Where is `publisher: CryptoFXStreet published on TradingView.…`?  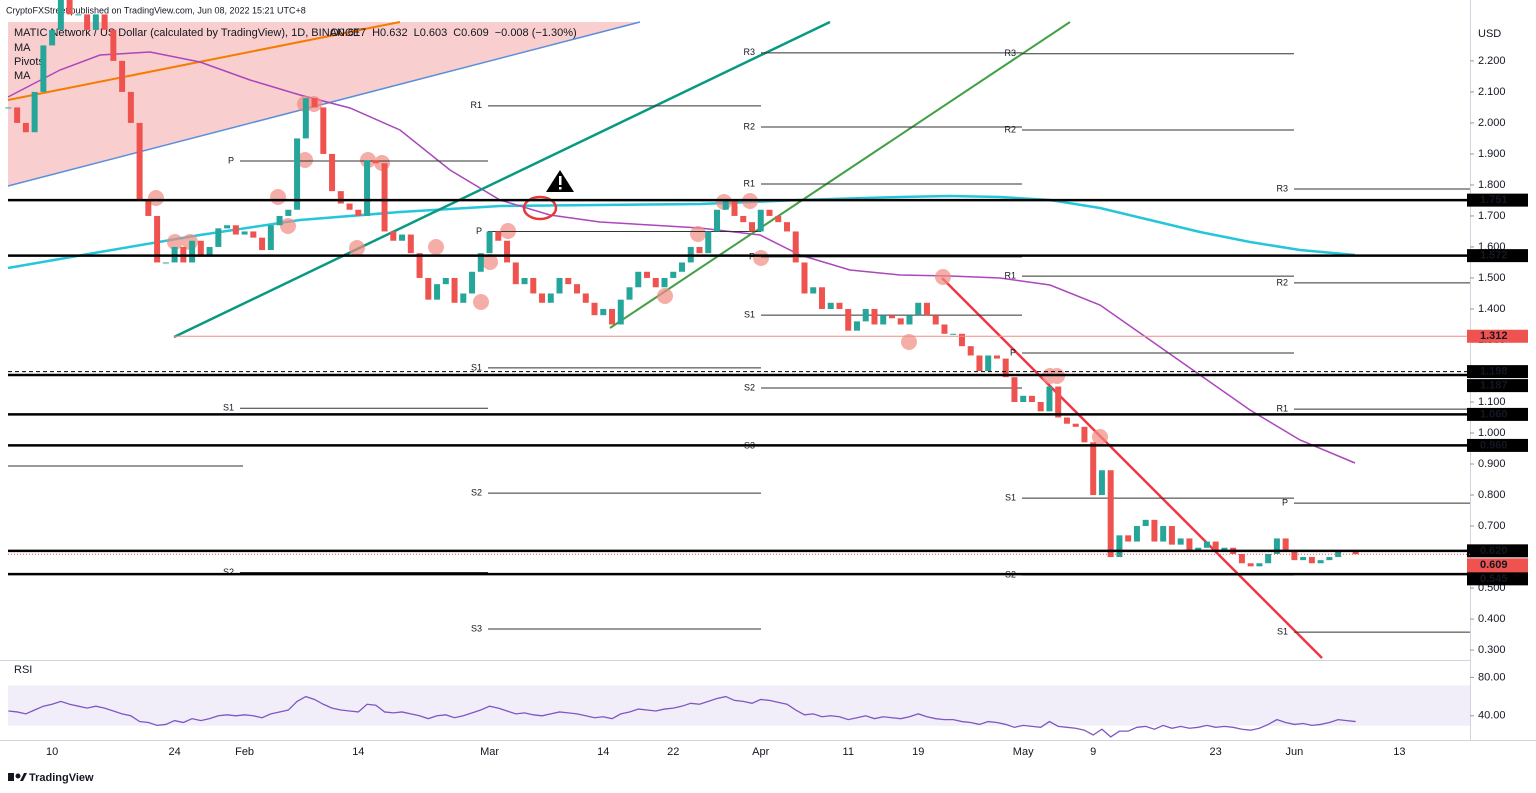
publisher: CryptoFXStreet published on TradingView.… is located at coordinates (156, 10).